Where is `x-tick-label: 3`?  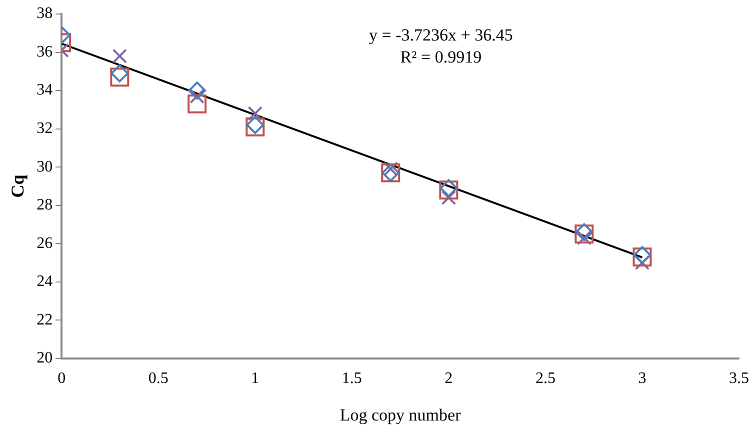 x-tick-label: 3 is located at coordinates (642, 379).